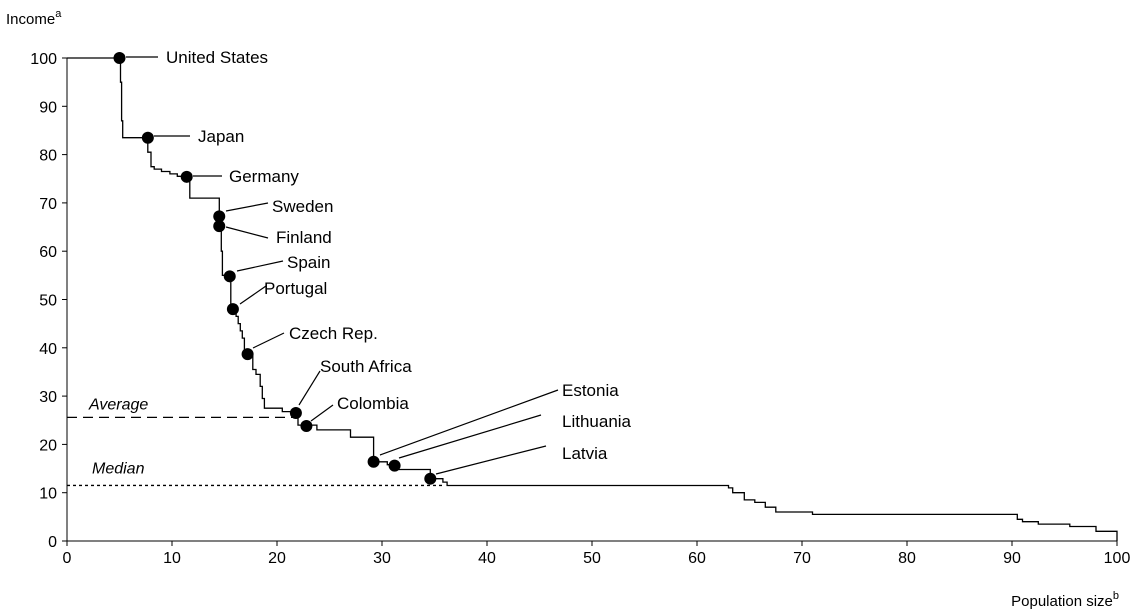 This screenshot has height=612, width=1141. What do you see at coordinates (1062, 601) in the screenshot?
I see `x-axis-title-text: Population size` at bounding box center [1062, 601].